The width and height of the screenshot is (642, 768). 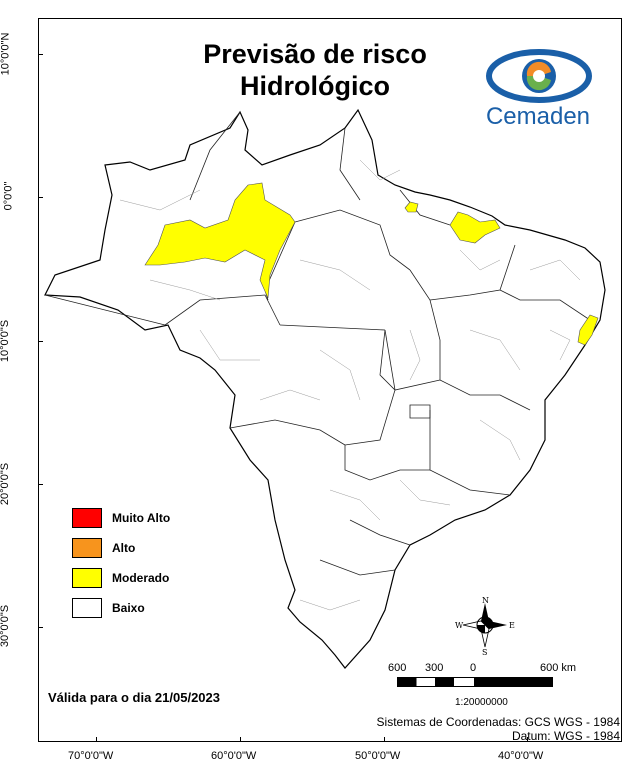 I want to click on scale-label-600-km: 600 km, so click(x=558, y=668).